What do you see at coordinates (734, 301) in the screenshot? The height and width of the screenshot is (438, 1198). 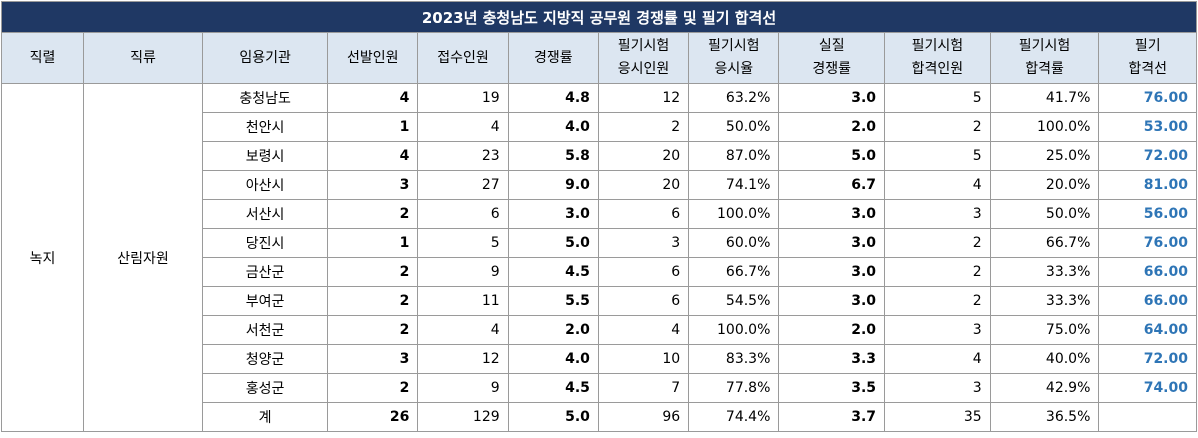 I see `attendance-rate-cell: 54.5%` at bounding box center [734, 301].